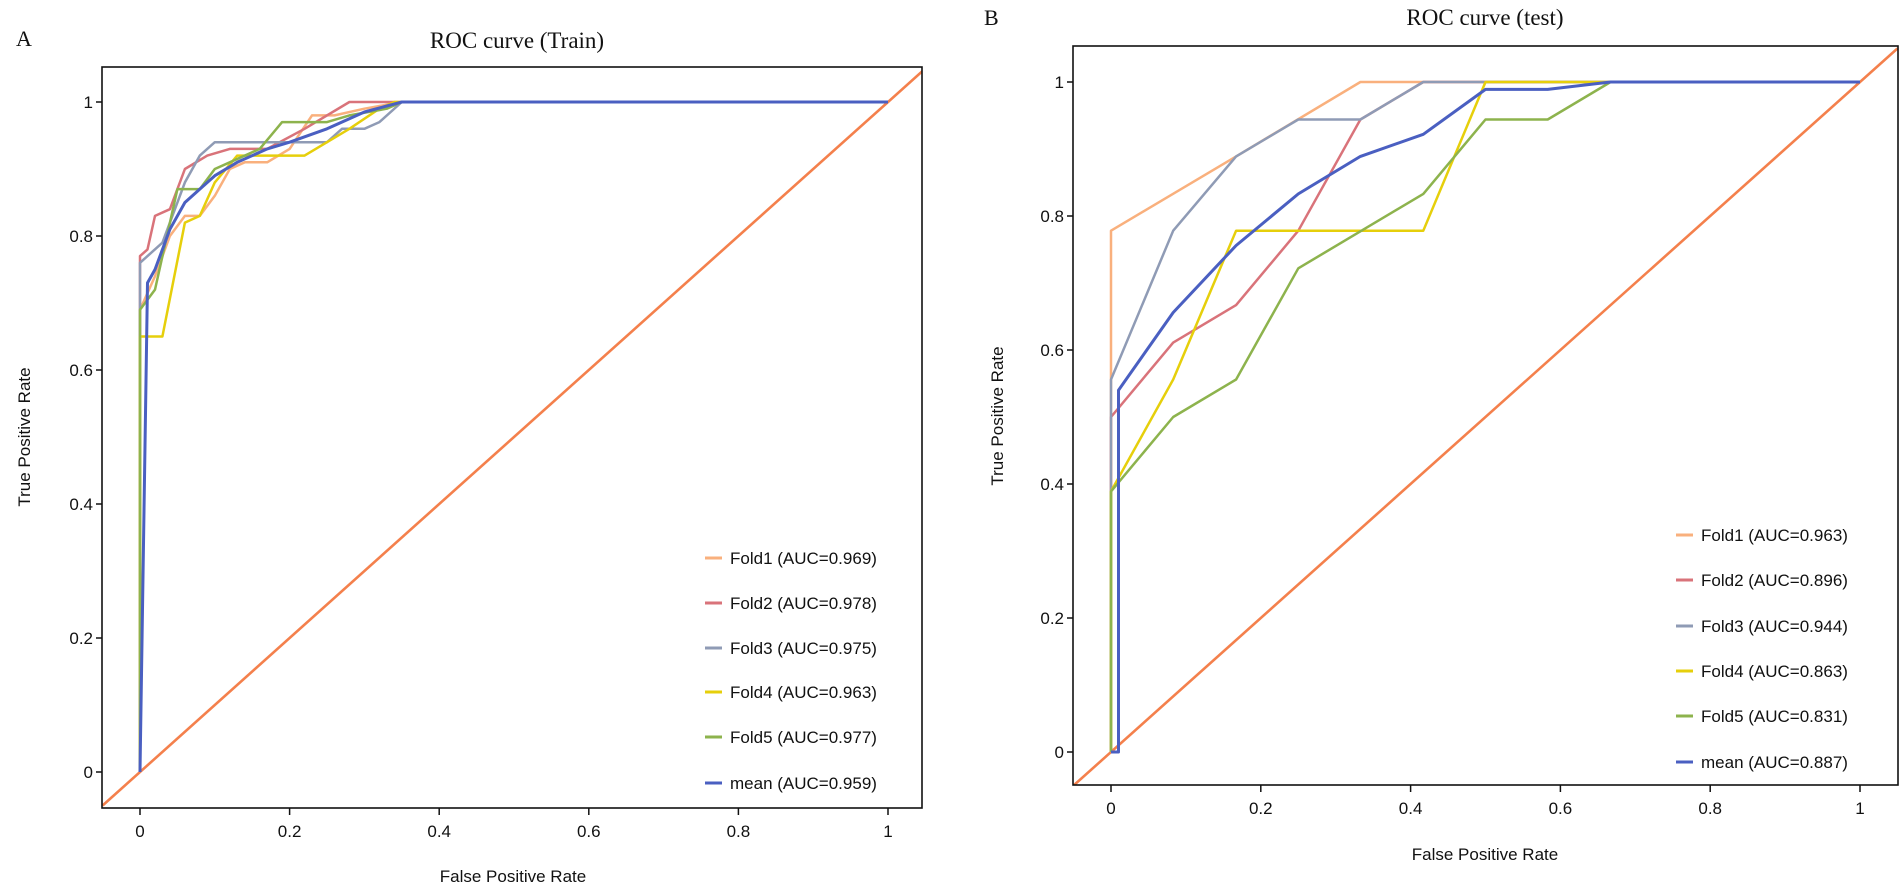  Describe the element at coordinates (1774, 716) in the screenshot. I see `legend-entry: Fold5 (AUC=0.831)` at that location.